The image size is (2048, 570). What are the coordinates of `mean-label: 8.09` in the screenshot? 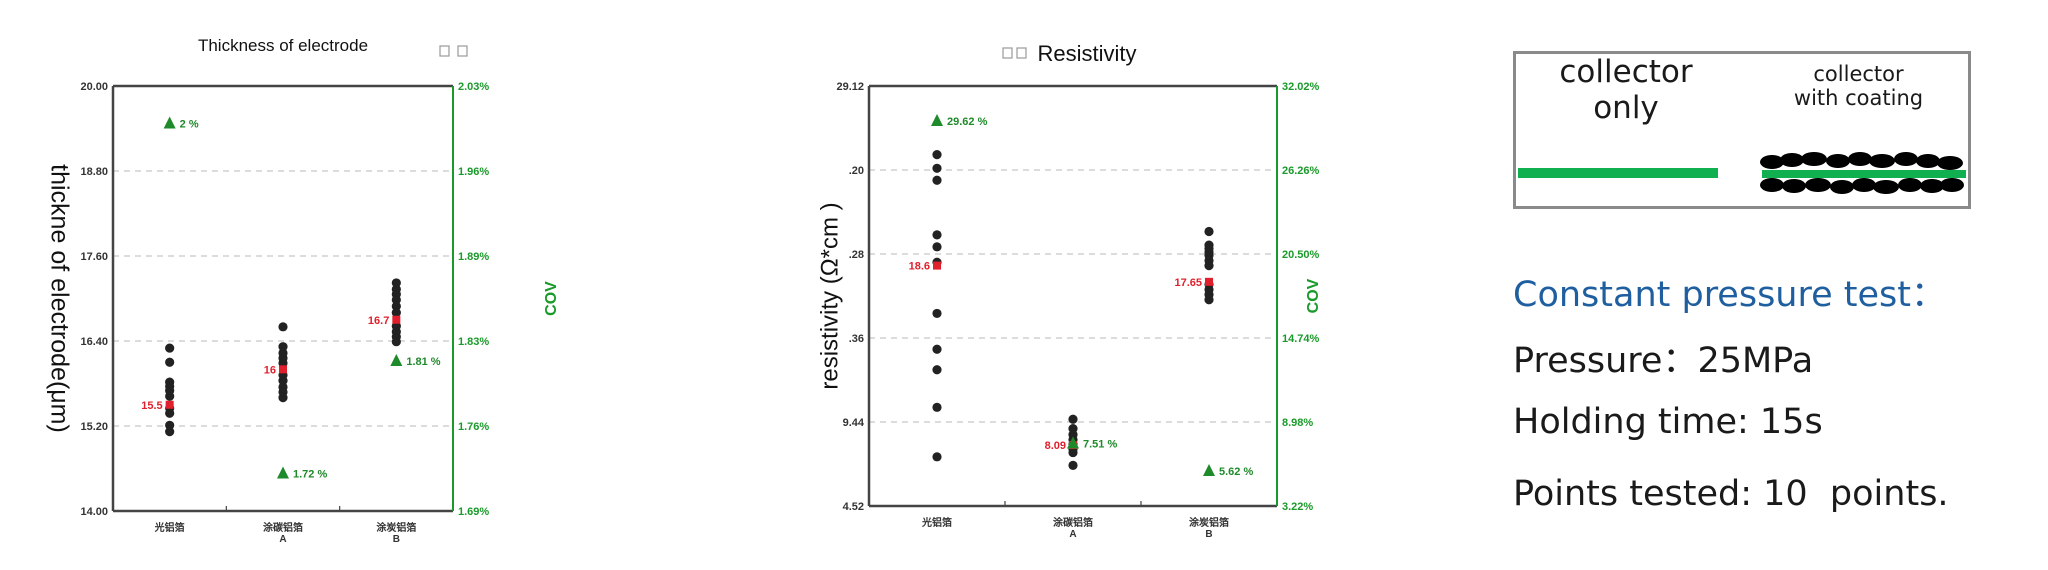 It's located at (1055, 446).